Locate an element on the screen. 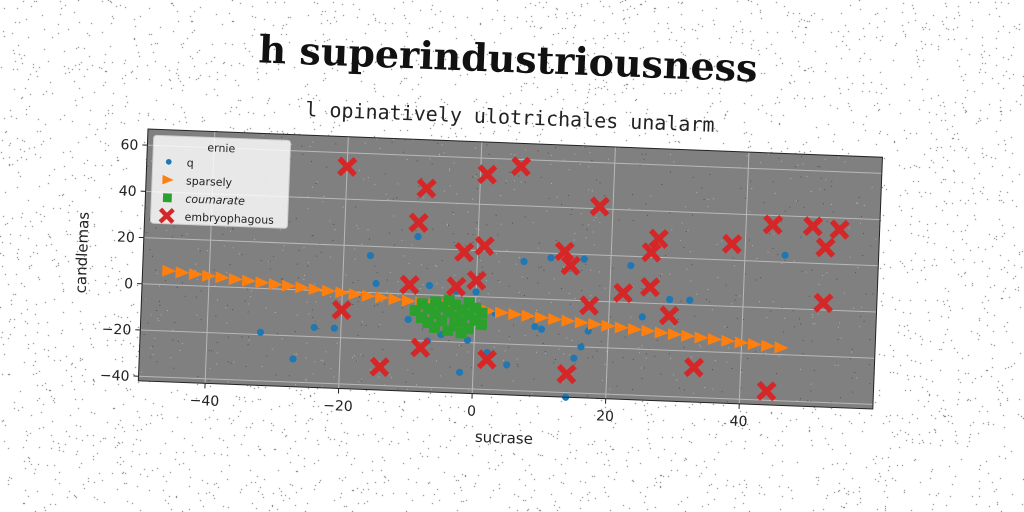 The width and height of the screenshot is (1024, 512). y-tick-label: −40 is located at coordinates (115, 376).